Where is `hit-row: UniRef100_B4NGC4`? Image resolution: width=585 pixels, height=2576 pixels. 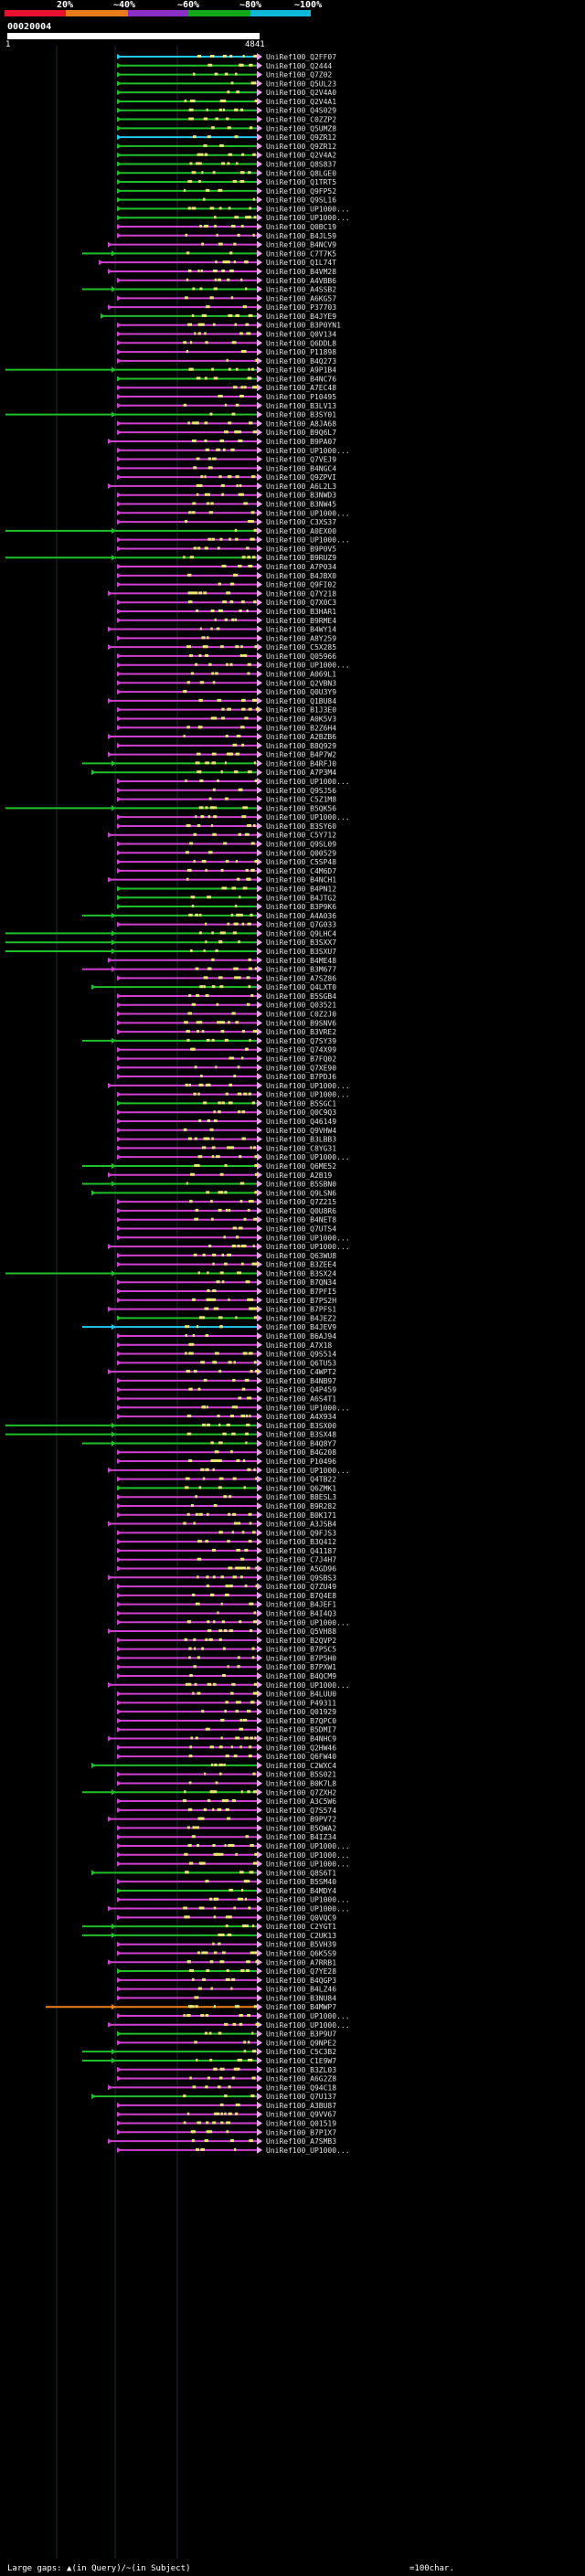 hit-row: UniRef100_B4NGC4 is located at coordinates (227, 468).